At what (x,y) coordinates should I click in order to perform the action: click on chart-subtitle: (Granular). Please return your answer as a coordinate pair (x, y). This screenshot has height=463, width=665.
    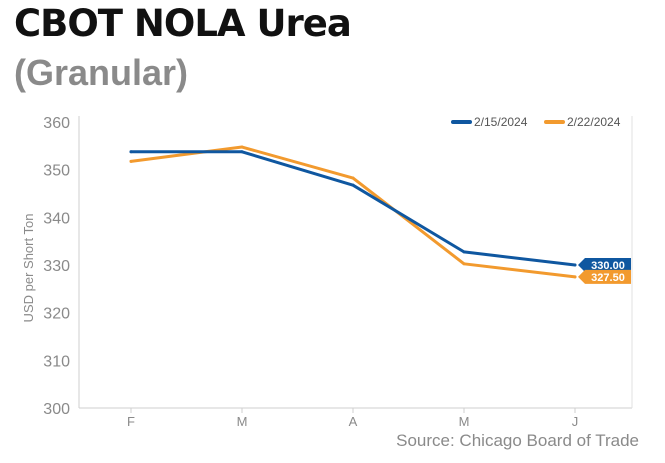
    Looking at the image, I should click on (101, 72).